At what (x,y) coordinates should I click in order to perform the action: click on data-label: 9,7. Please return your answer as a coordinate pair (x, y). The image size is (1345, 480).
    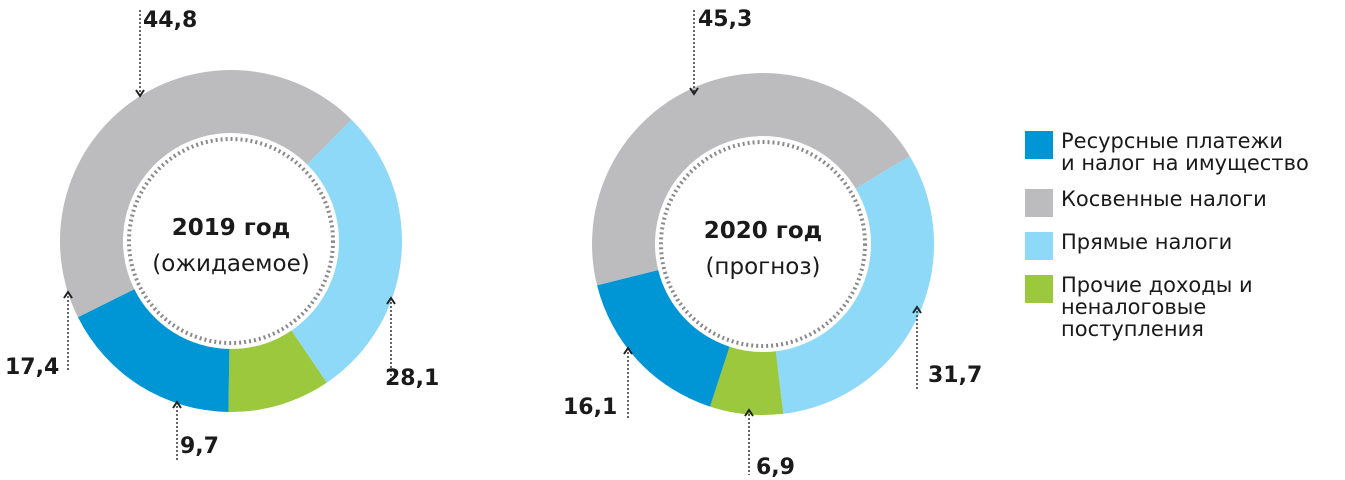
    Looking at the image, I should click on (199, 446).